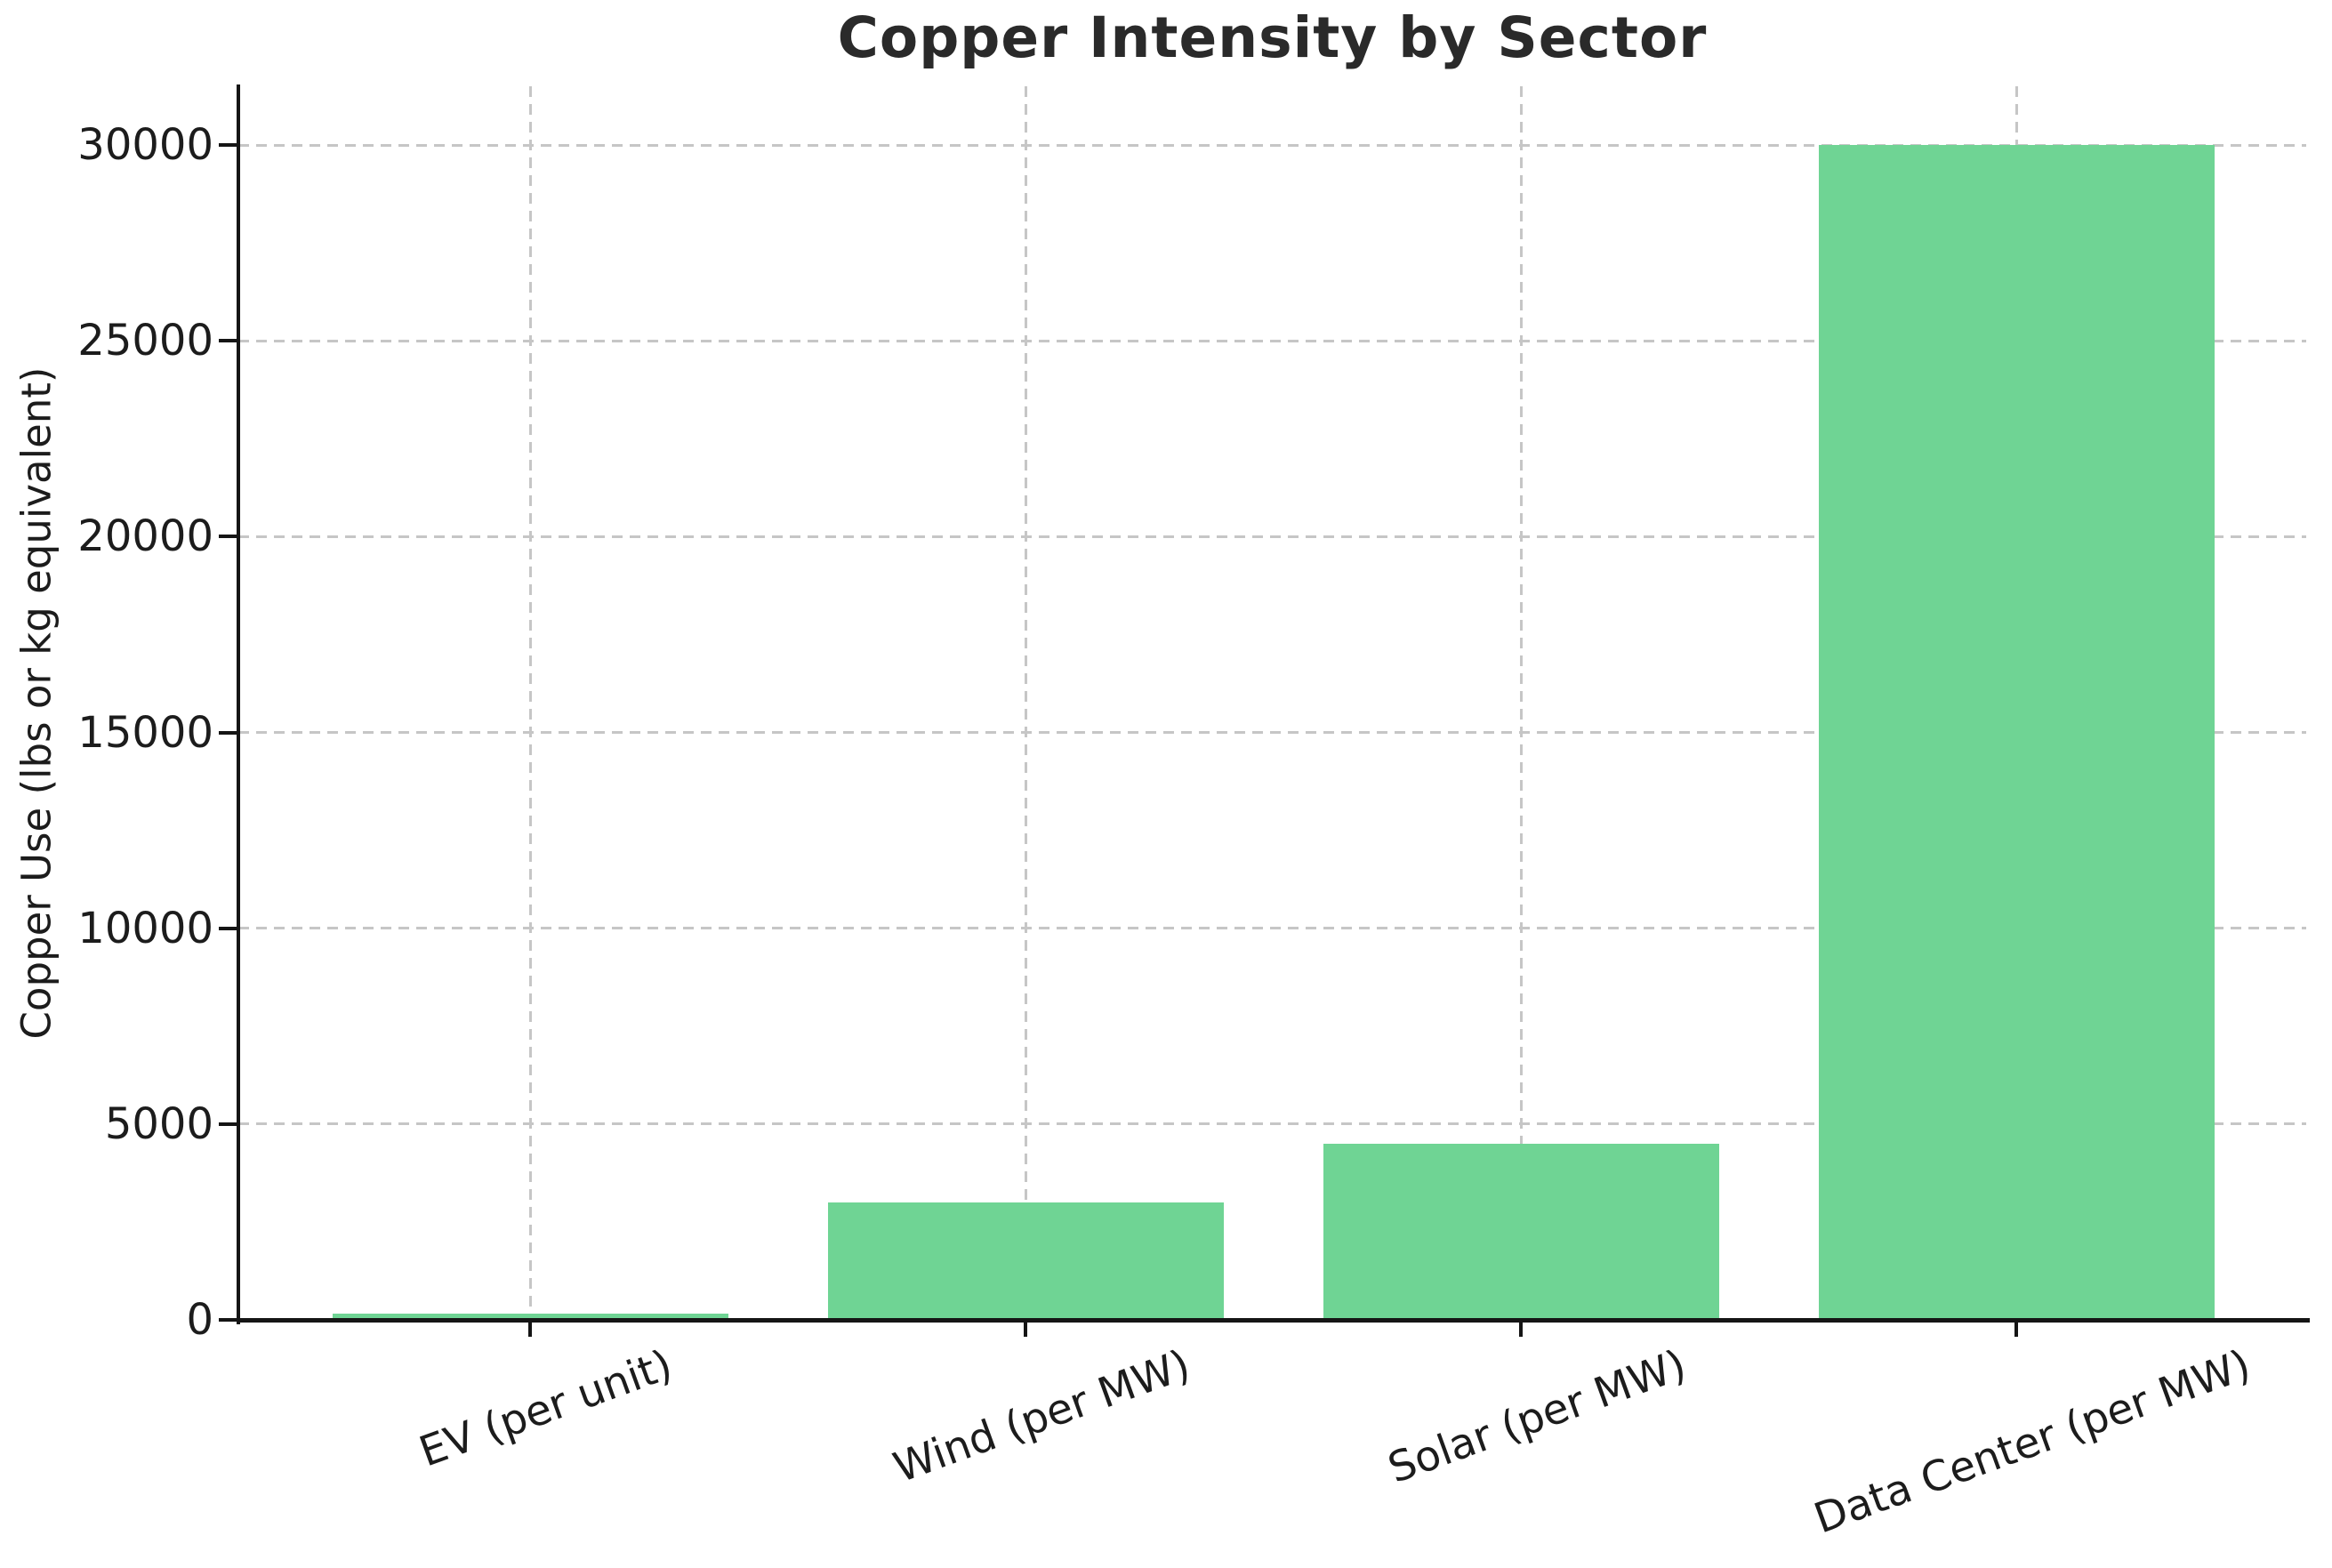 This screenshot has height=1568, width=2332. I want to click on y-axis-spine, so click(239, 704).